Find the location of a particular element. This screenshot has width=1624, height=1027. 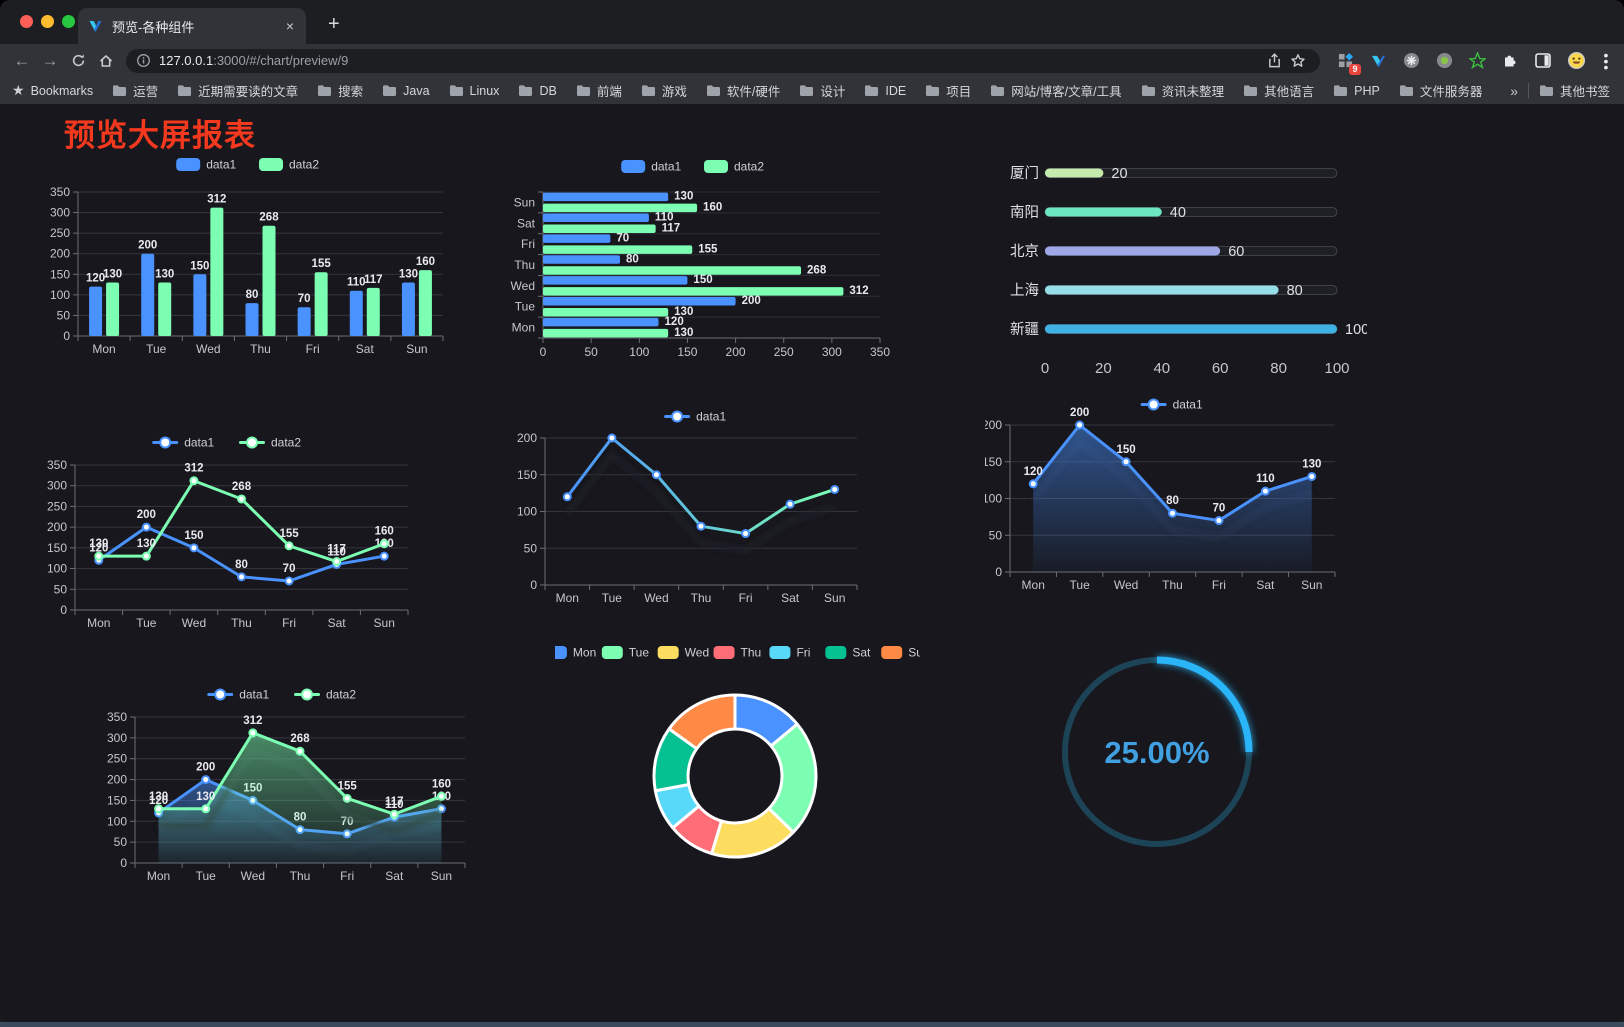

bookmark-folder-item: PHP is located at coordinates (1356, 91).